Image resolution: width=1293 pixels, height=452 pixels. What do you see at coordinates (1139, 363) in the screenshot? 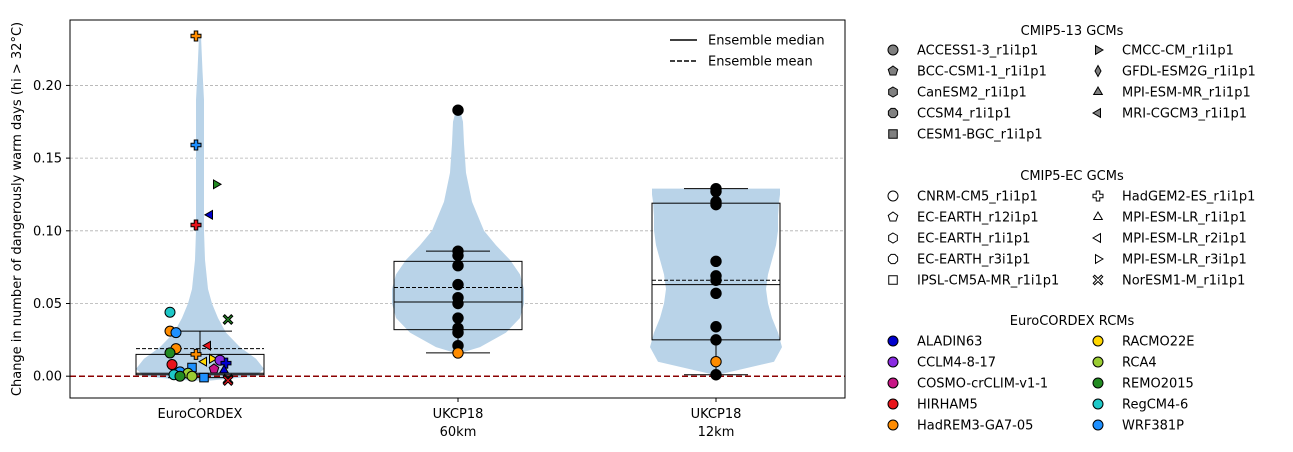
I see `legend-eurocordex-label-1-1: RCA4` at bounding box center [1139, 363].